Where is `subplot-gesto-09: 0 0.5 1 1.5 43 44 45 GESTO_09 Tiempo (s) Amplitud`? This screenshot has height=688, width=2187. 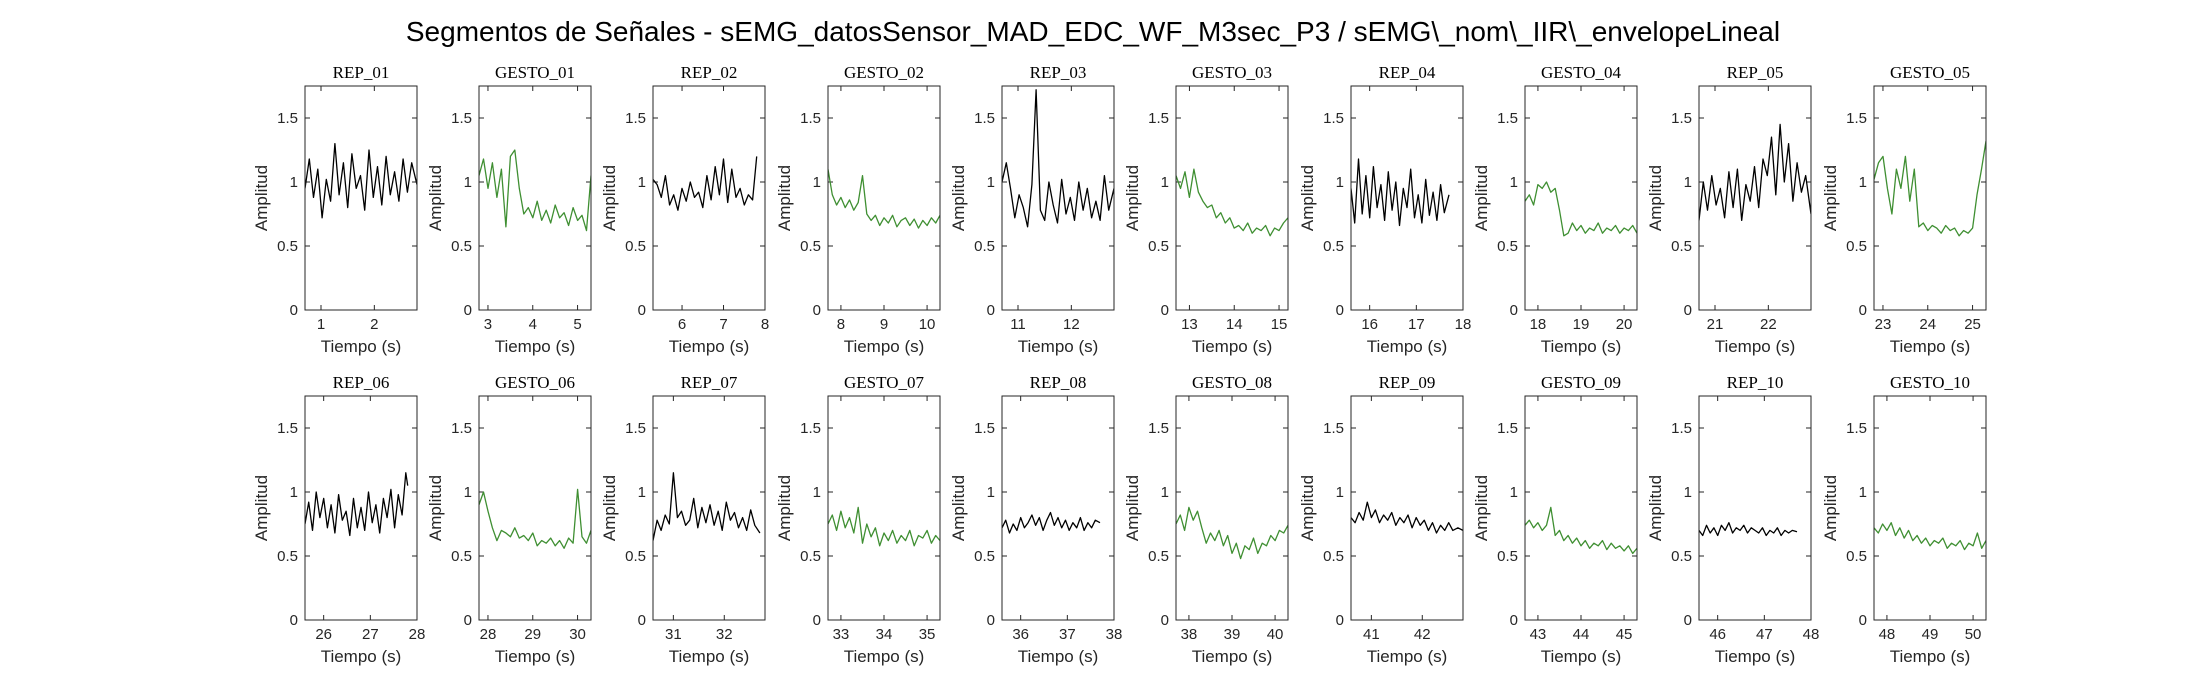 subplot-gesto-09: 0 0.5 1 1.5 43 44 45 GESTO_09 Tiempo (s) Amplitud is located at coordinates (1555, 519).